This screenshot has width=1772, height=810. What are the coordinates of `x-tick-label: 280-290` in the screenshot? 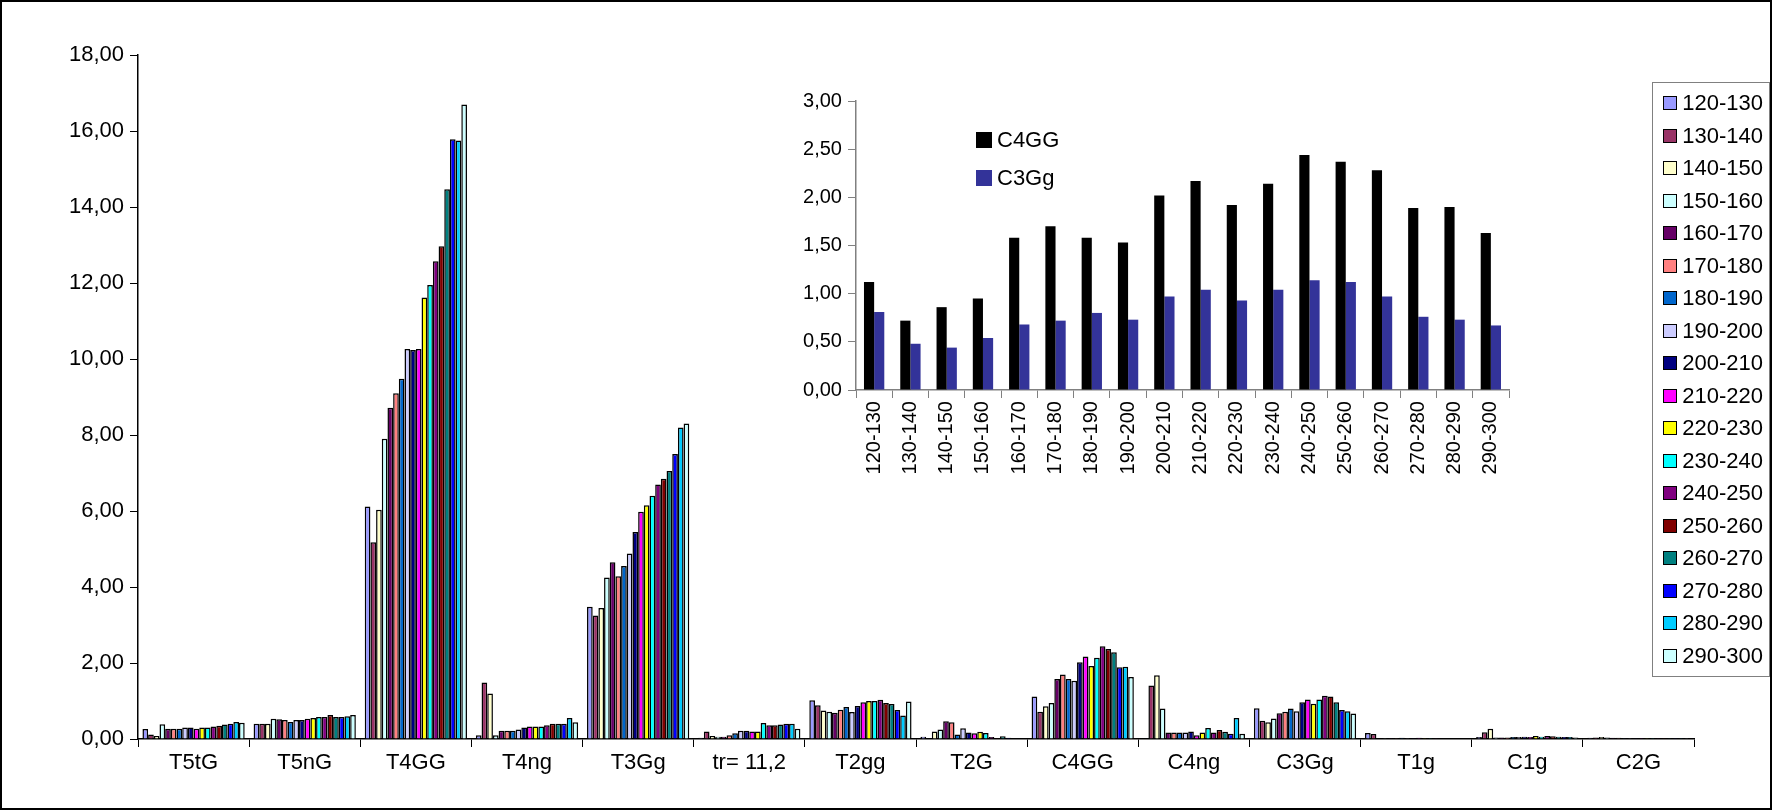 It's located at (1453, 438).